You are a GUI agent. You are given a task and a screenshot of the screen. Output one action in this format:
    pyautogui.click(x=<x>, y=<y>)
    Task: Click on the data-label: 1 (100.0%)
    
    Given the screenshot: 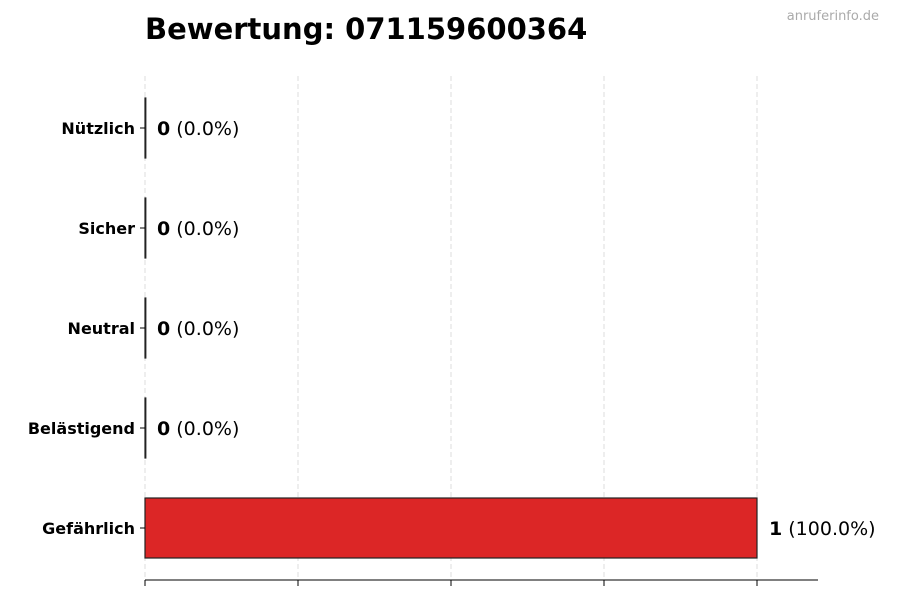 What is the action you would take?
    pyautogui.click(x=822, y=529)
    